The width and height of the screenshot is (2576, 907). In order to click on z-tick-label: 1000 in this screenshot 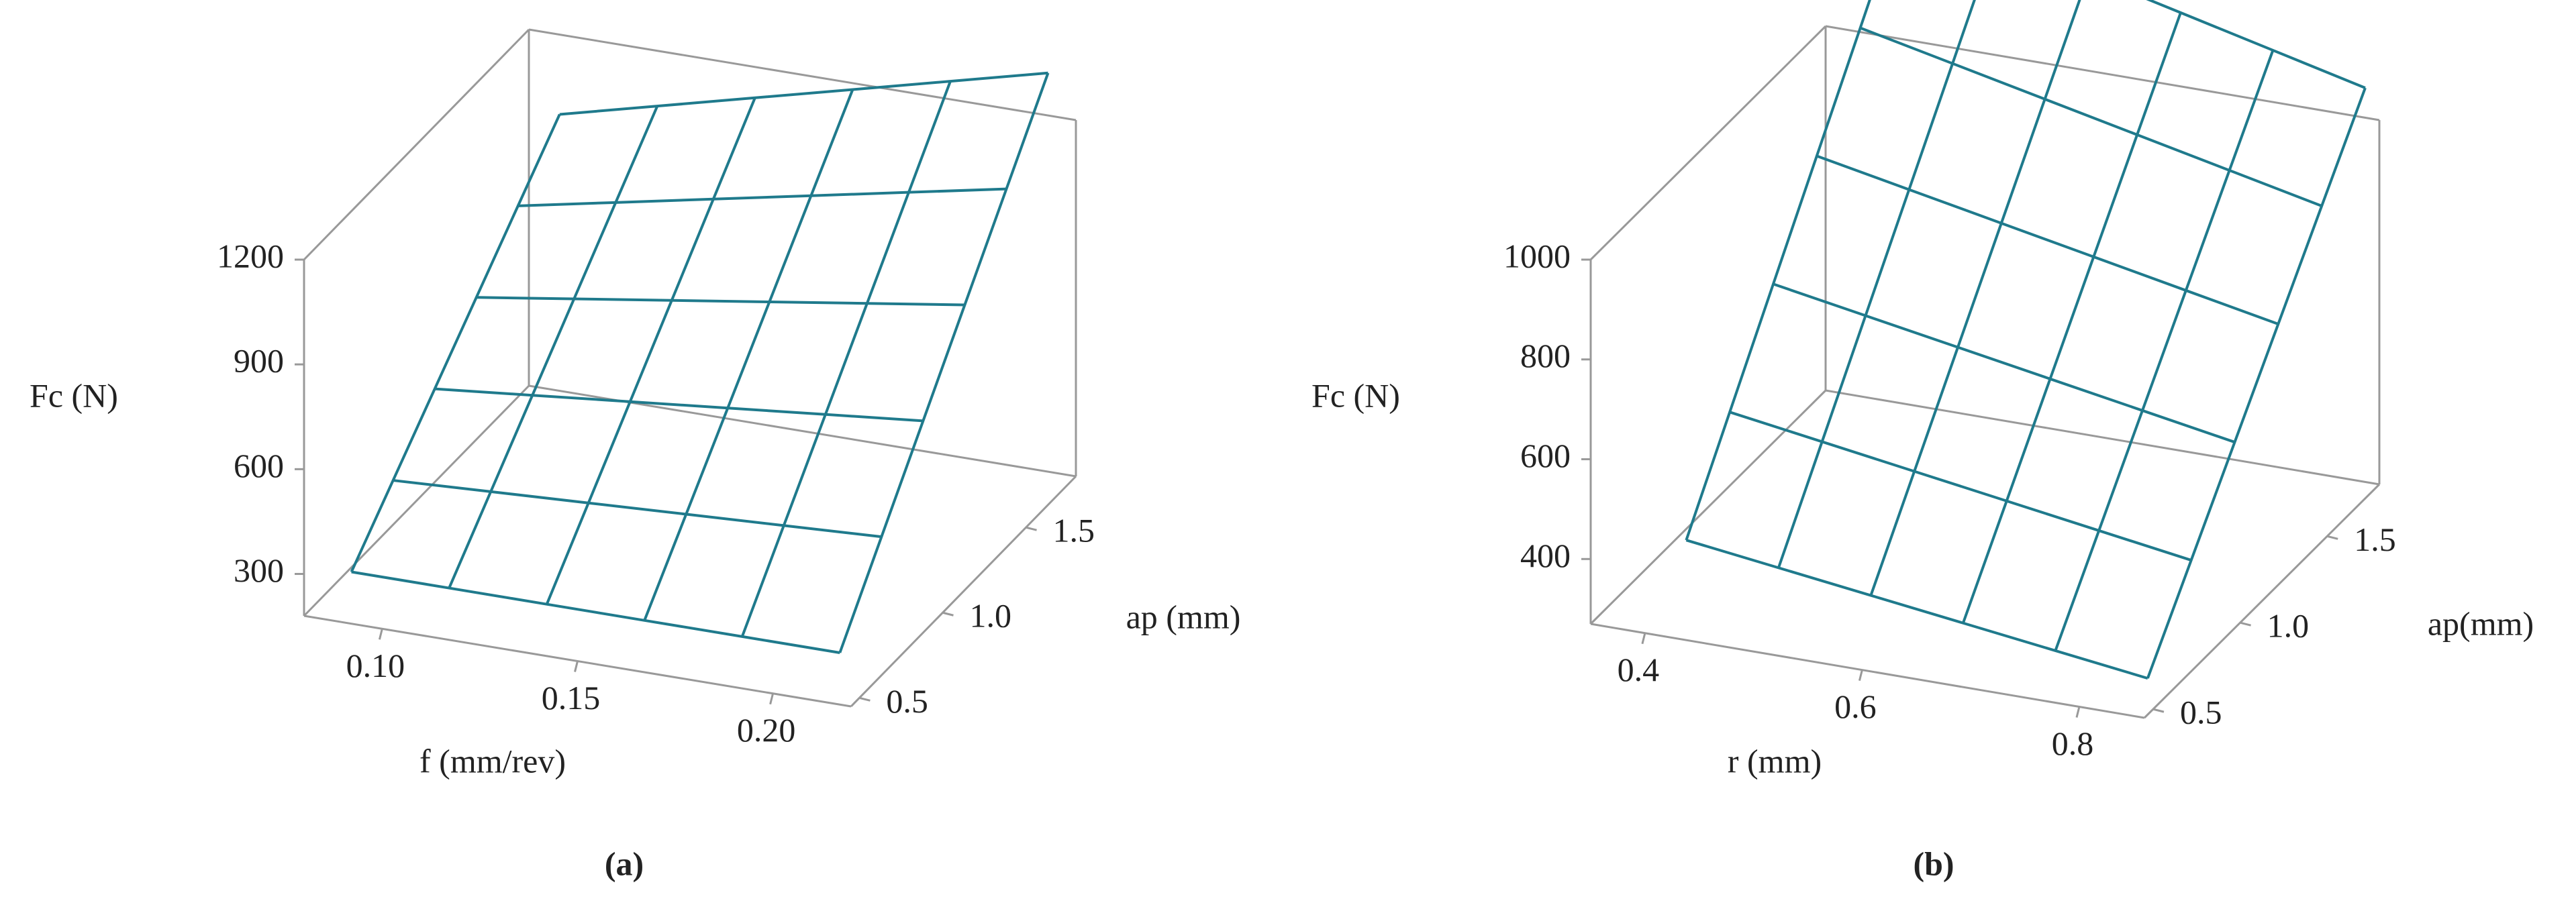, I will do `click(1537, 255)`.